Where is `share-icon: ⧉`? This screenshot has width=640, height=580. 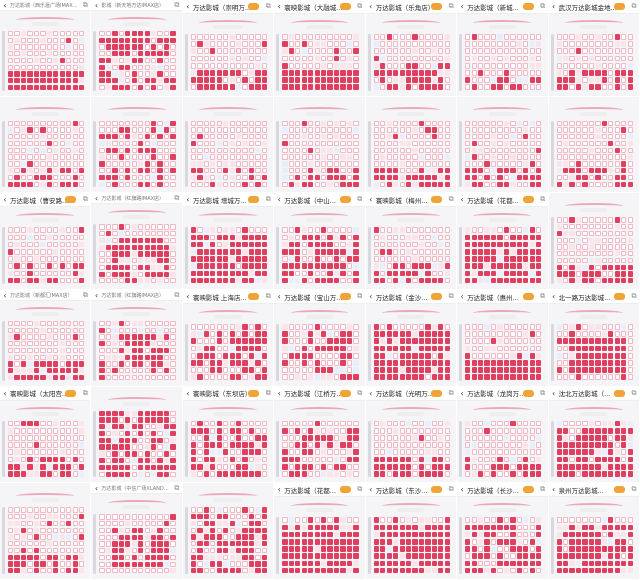
share-icon: ⧉ is located at coordinates (177, 294).